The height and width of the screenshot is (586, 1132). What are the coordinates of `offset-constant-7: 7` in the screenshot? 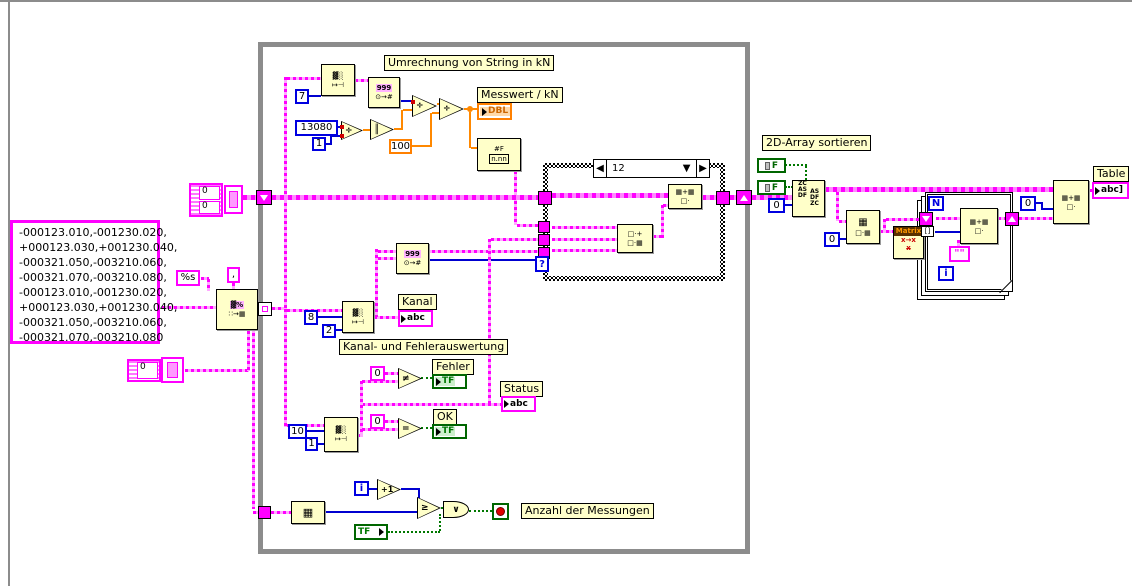 It's located at (302, 96).